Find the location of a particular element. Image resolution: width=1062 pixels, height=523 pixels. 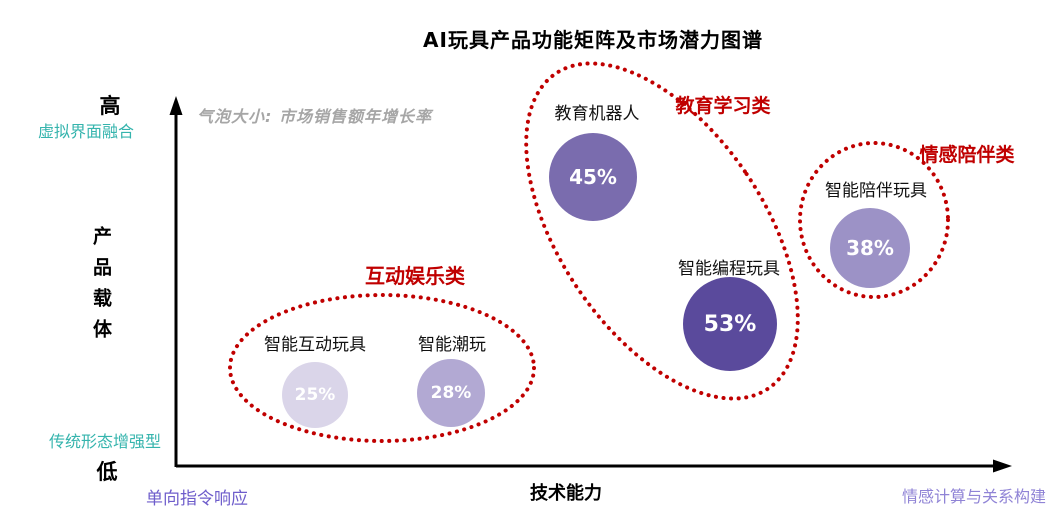

y-axis is located at coordinates (176, 281).